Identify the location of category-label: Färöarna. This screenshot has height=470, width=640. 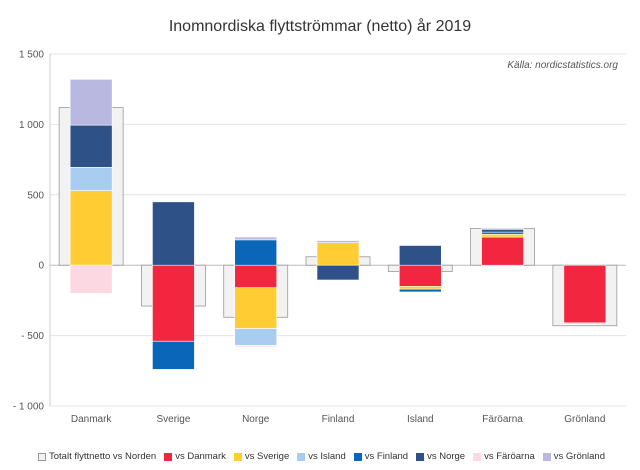
(502, 419).